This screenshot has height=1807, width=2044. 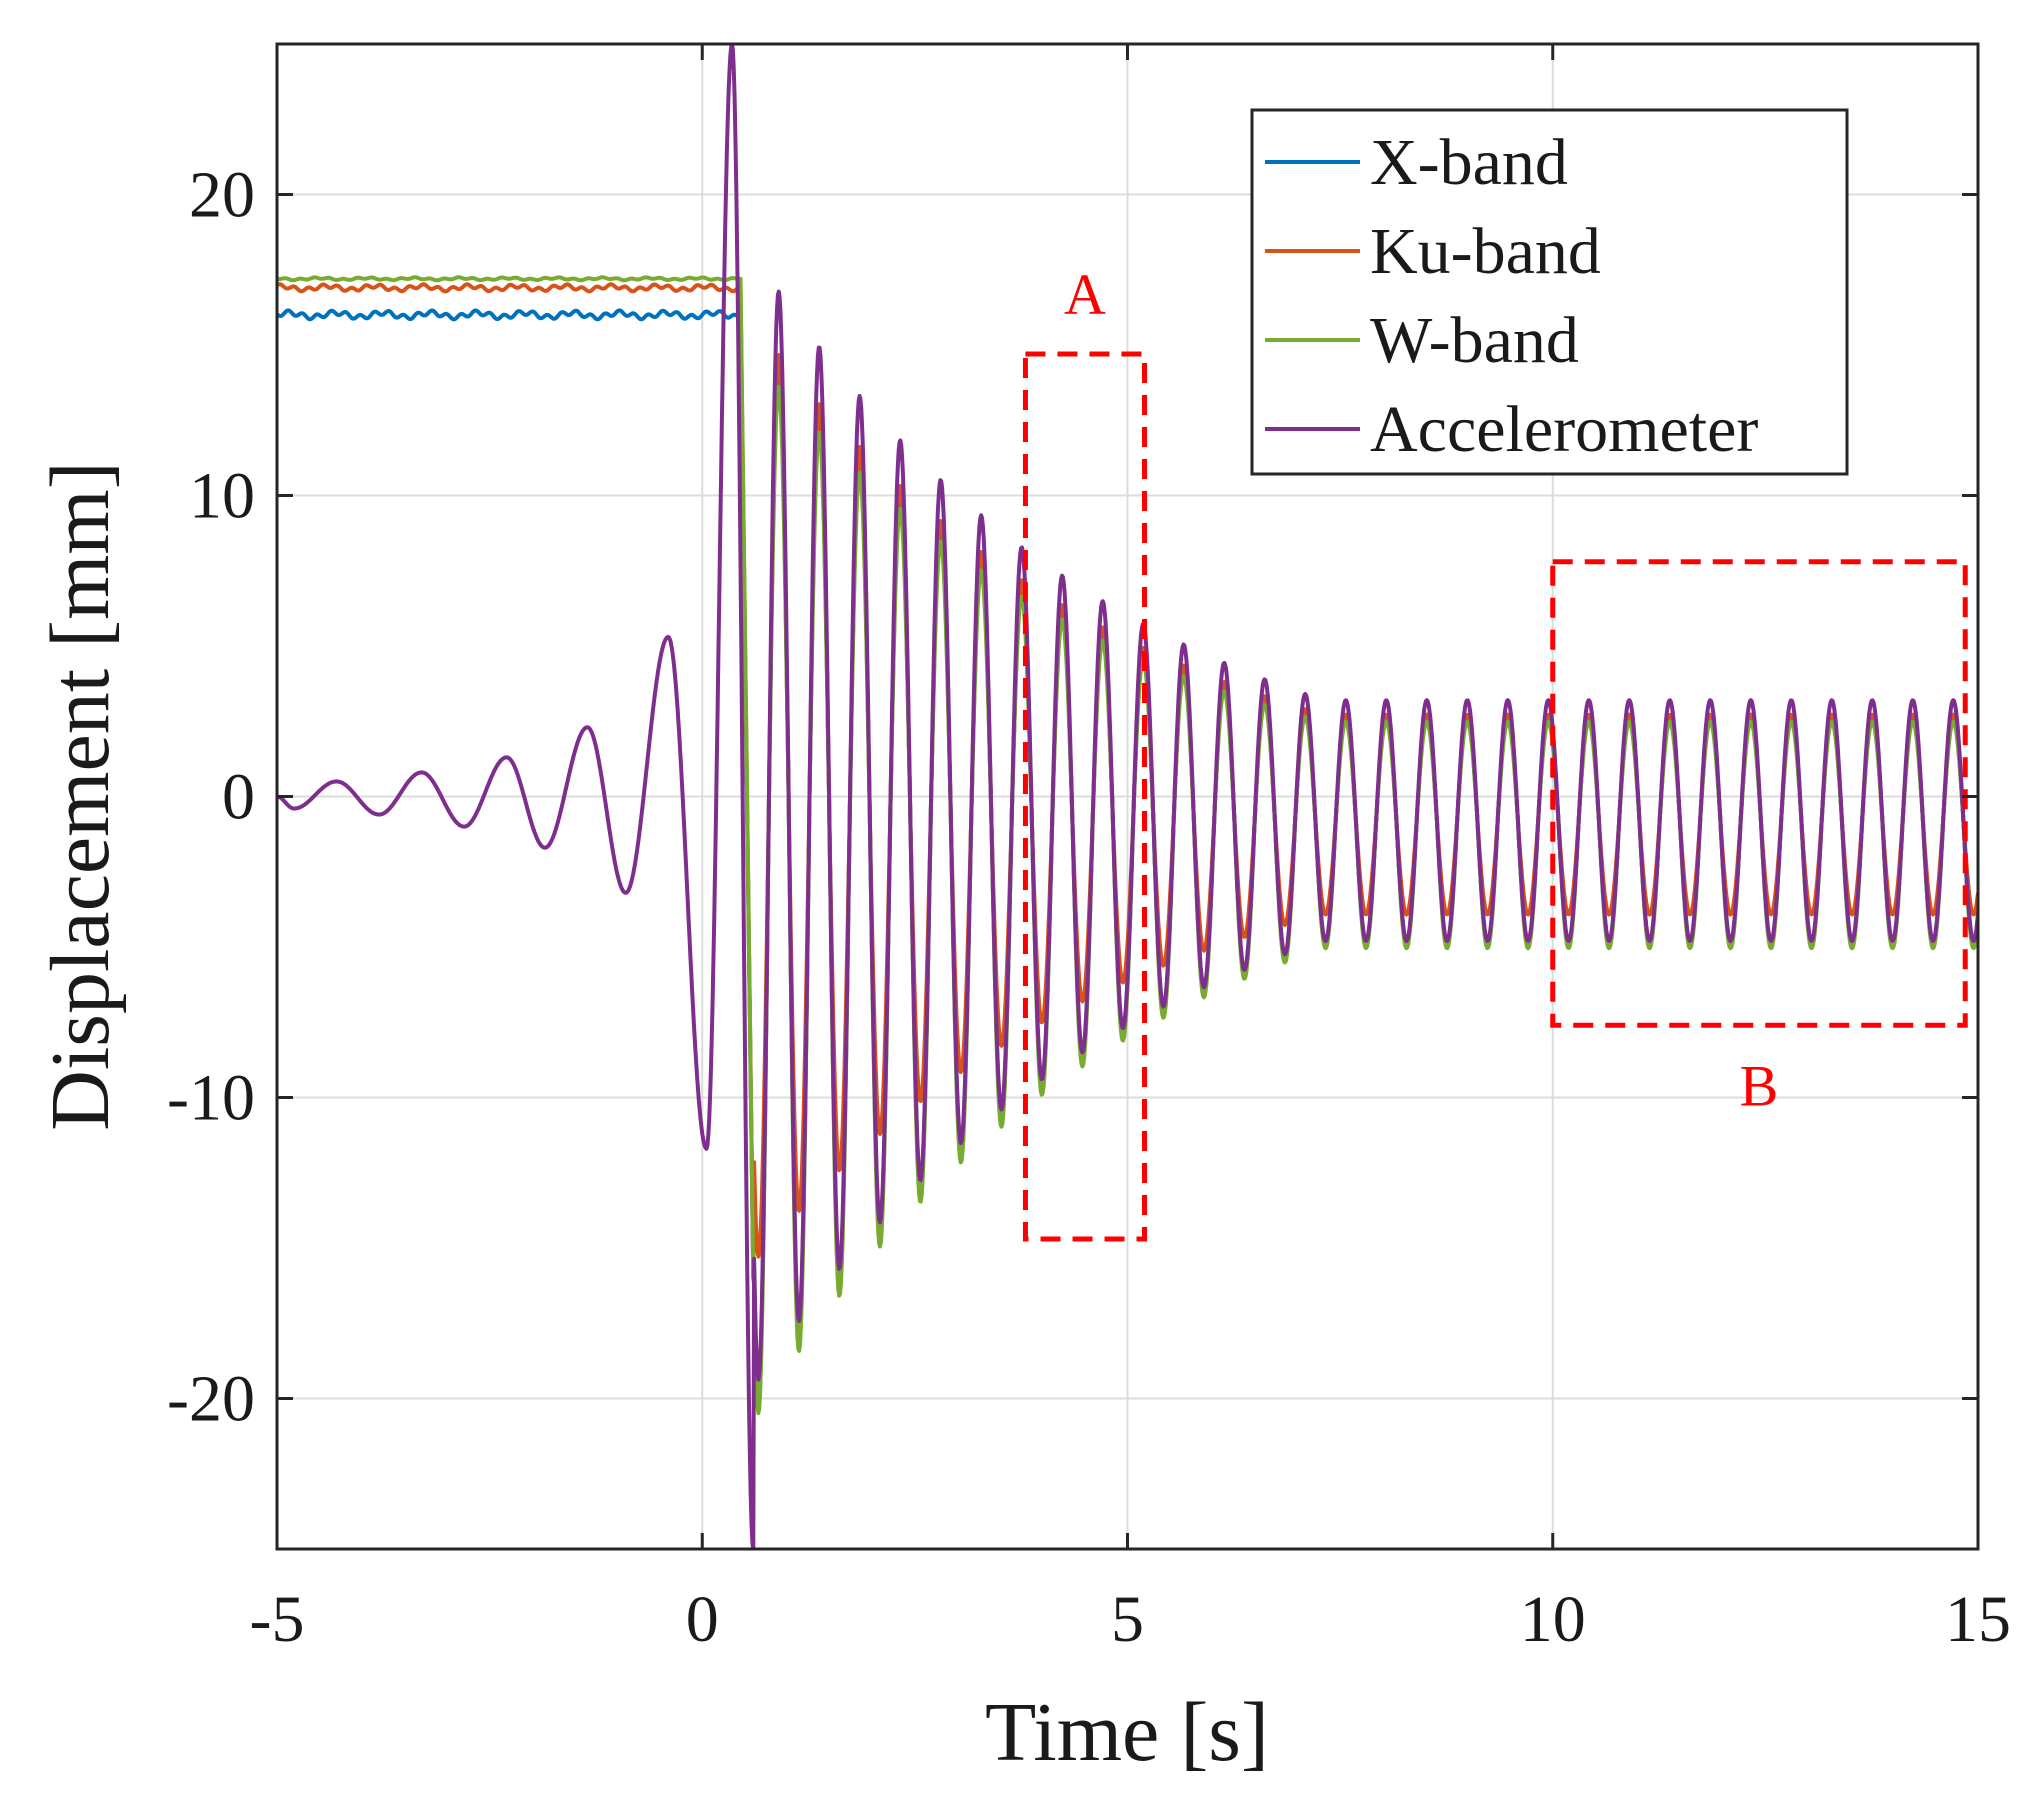 I want to click on y-tick-label: 0, so click(x=238, y=797).